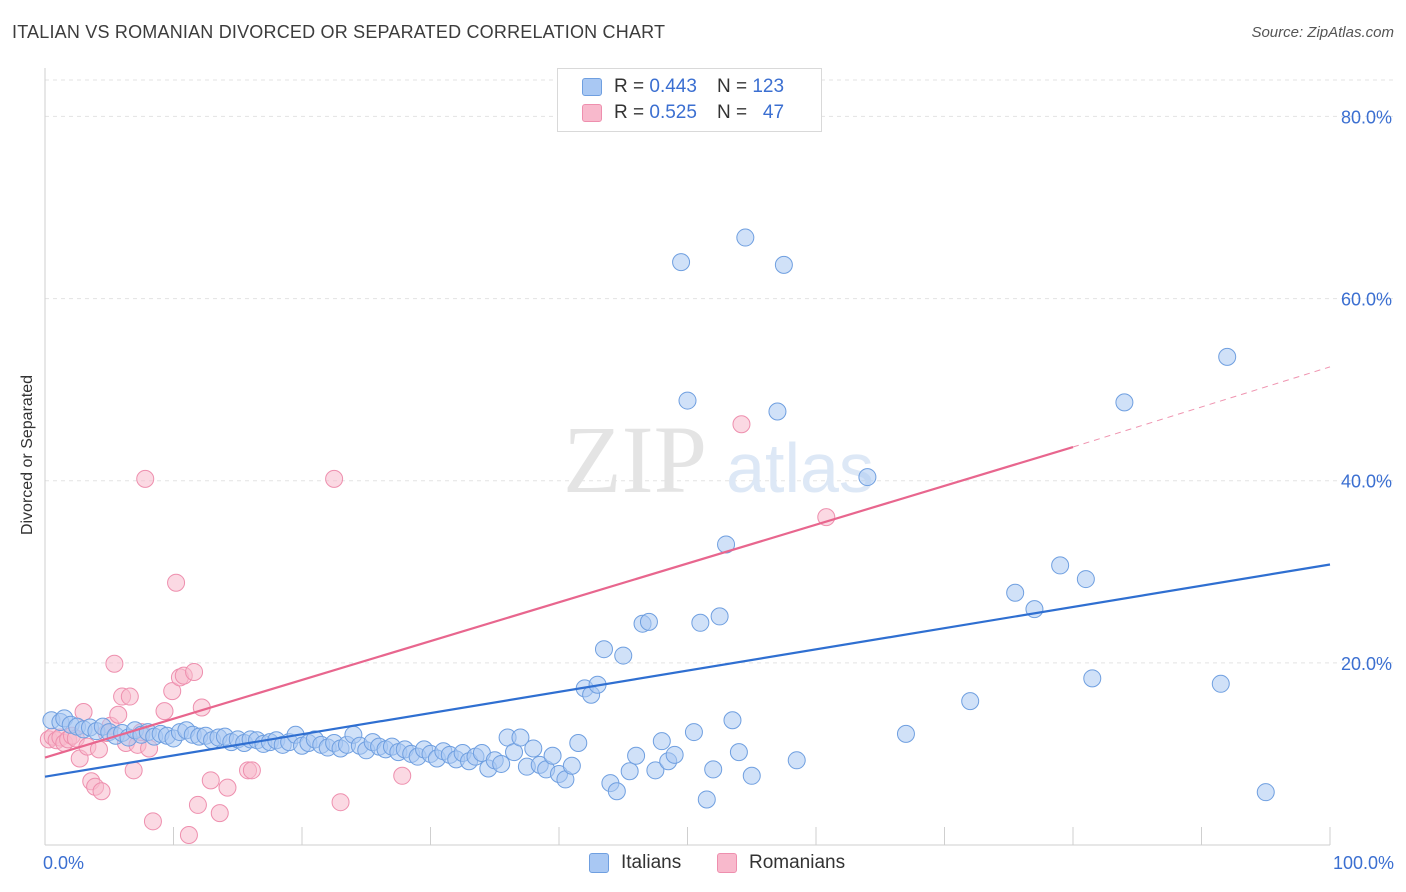  Describe the element at coordinates (800, 468) in the screenshot. I see `watermark-atlas: atlas` at that location.